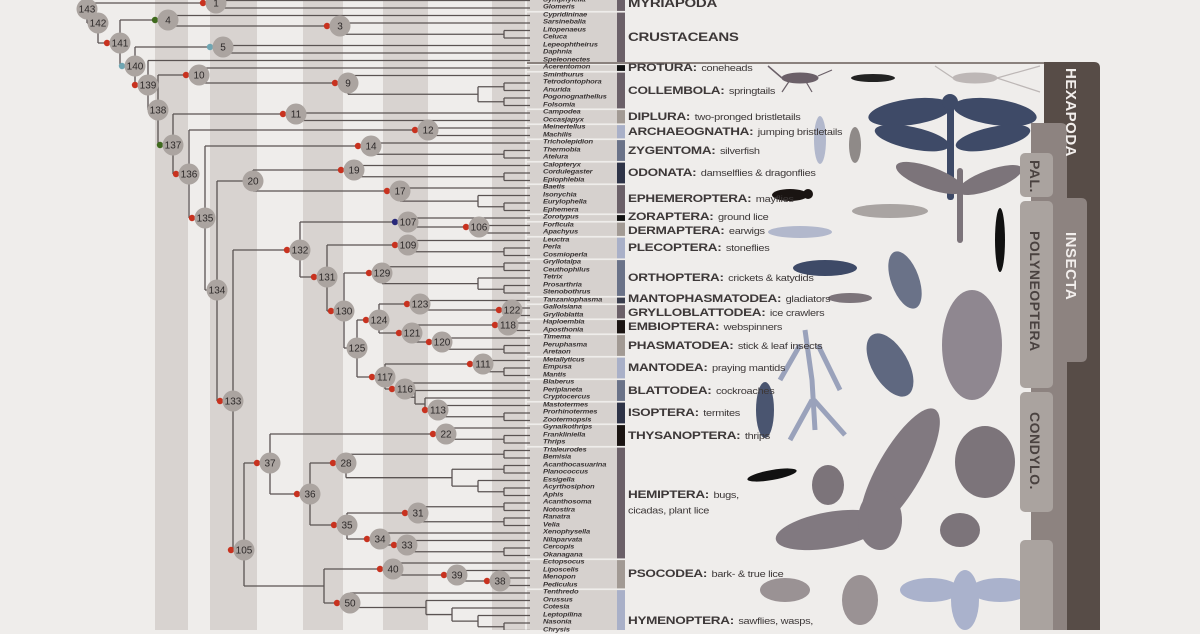  What do you see at coordinates (676, 277) in the screenshot?
I see `group-name: ORTHOPTERA:` at bounding box center [676, 277].